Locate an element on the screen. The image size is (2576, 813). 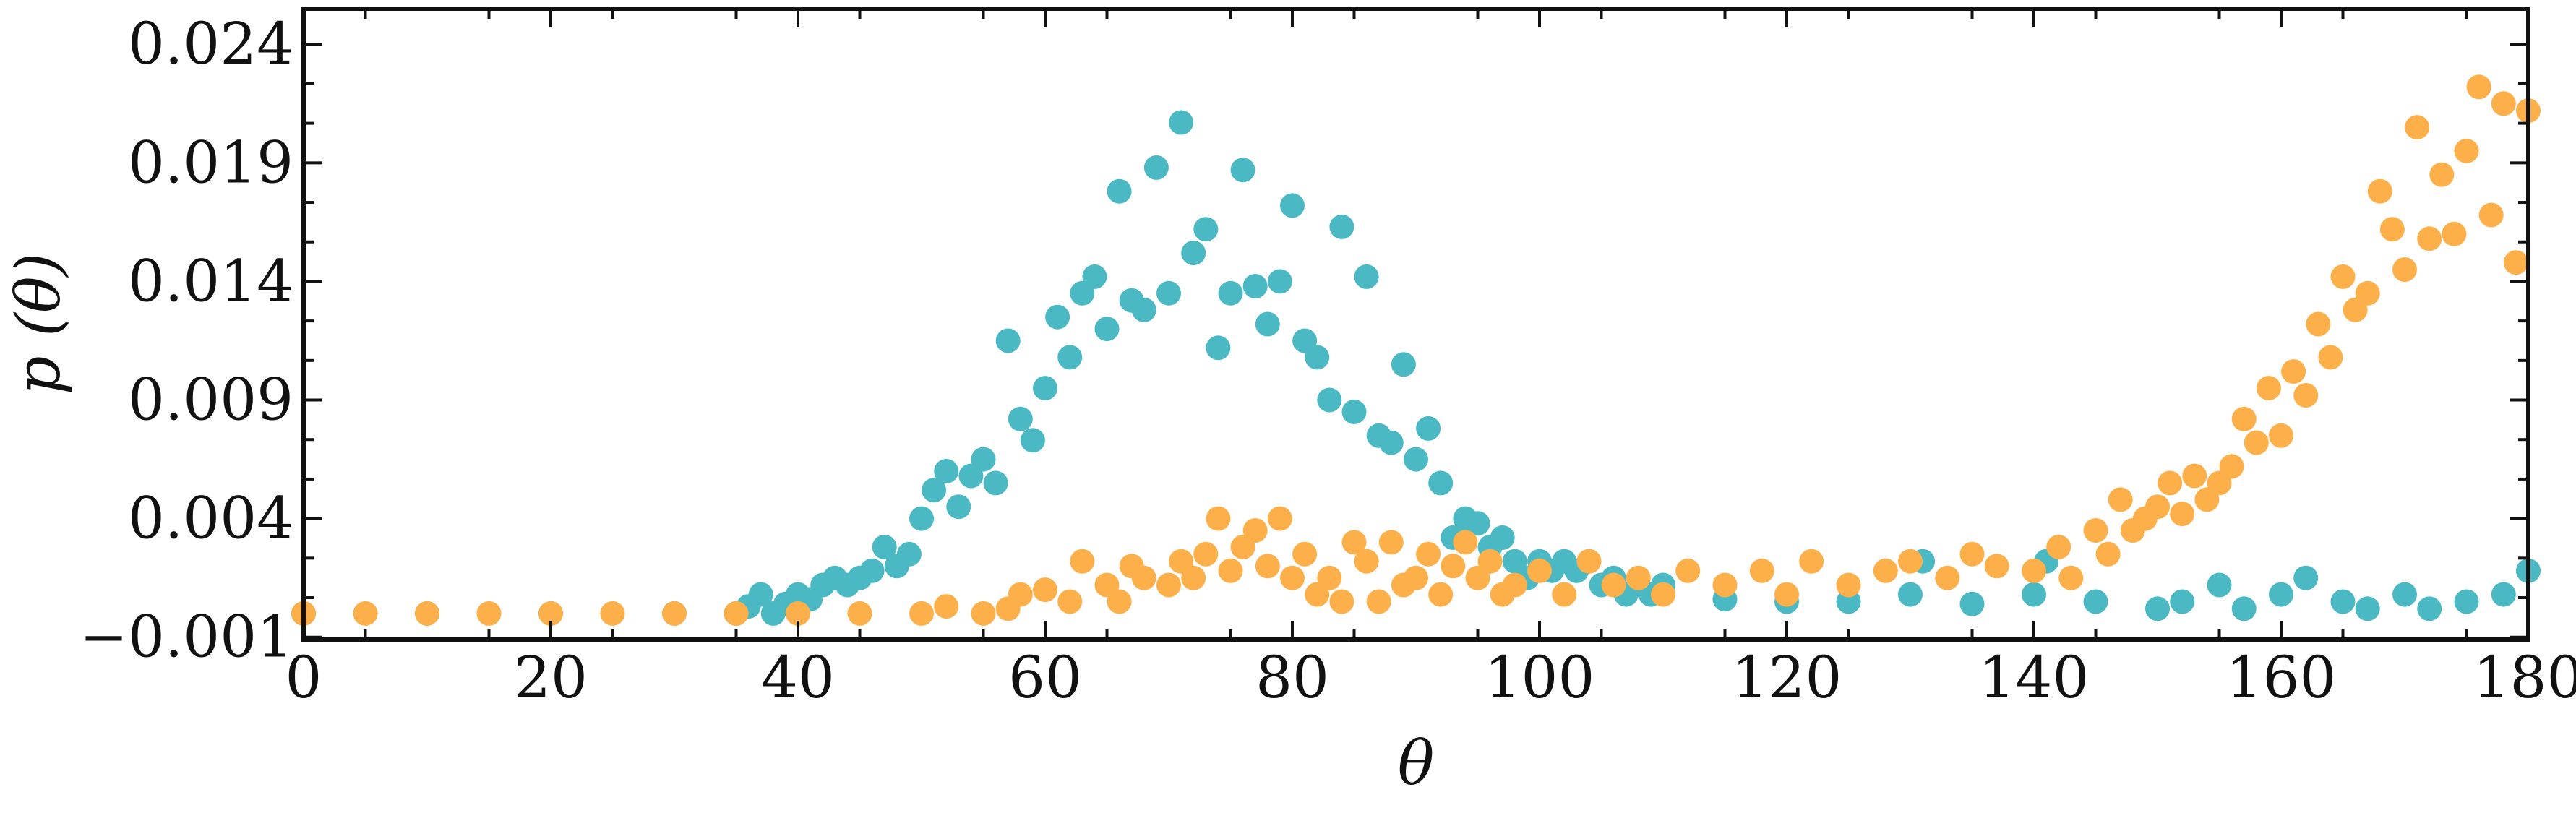
y-tick-label: 0.004 is located at coordinates (211, 518).